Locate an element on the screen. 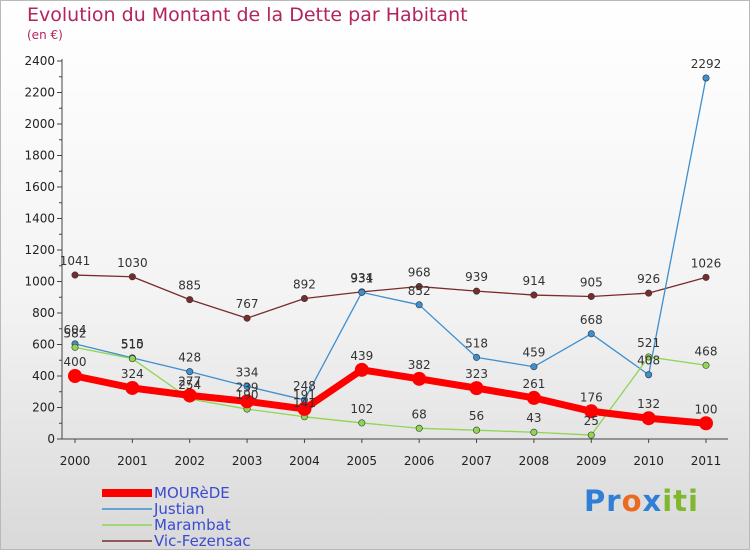 This screenshot has width=750, height=550. data-label: 428 is located at coordinates (189, 358).